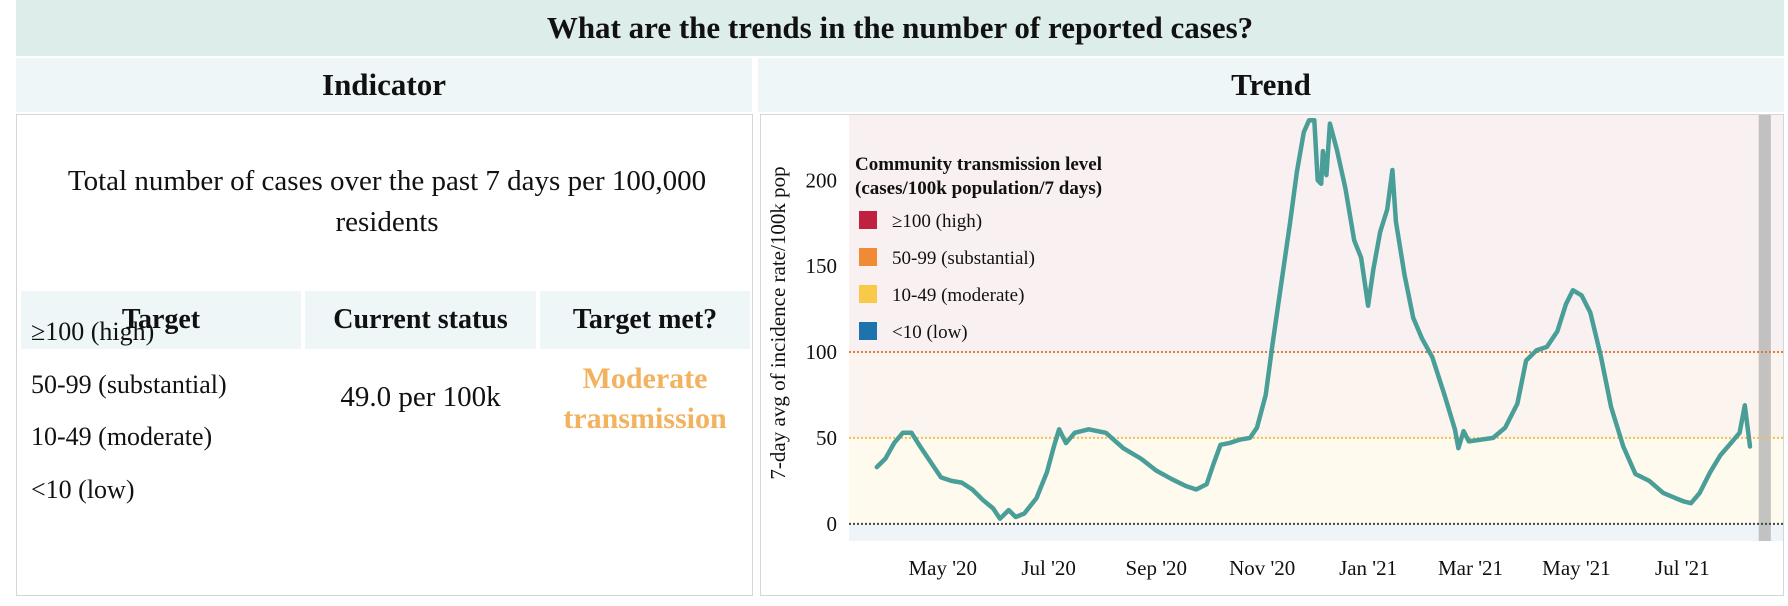 Image resolution: width=1788 pixels, height=606 pixels. What do you see at coordinates (942, 568) in the screenshot?
I see `x-tick-label: May '20` at bounding box center [942, 568].